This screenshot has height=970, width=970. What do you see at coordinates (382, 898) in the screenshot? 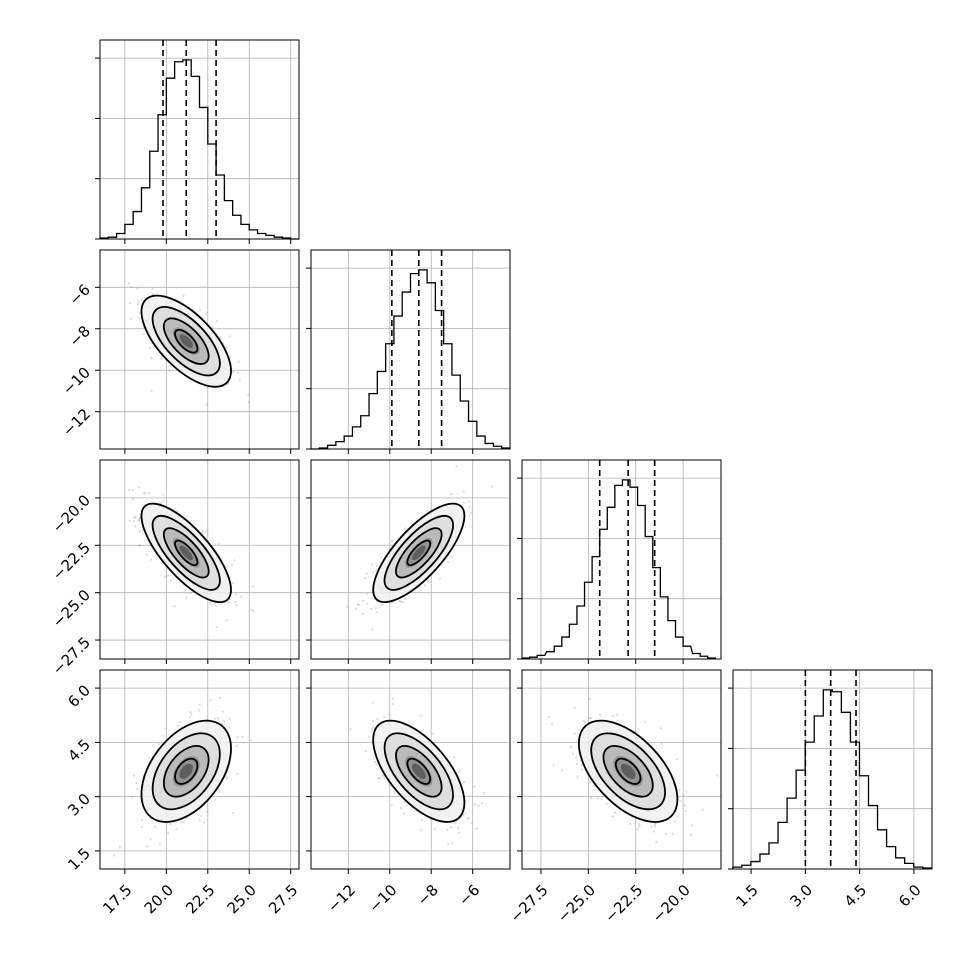
I see `x-tick-label: −10` at bounding box center [382, 898].